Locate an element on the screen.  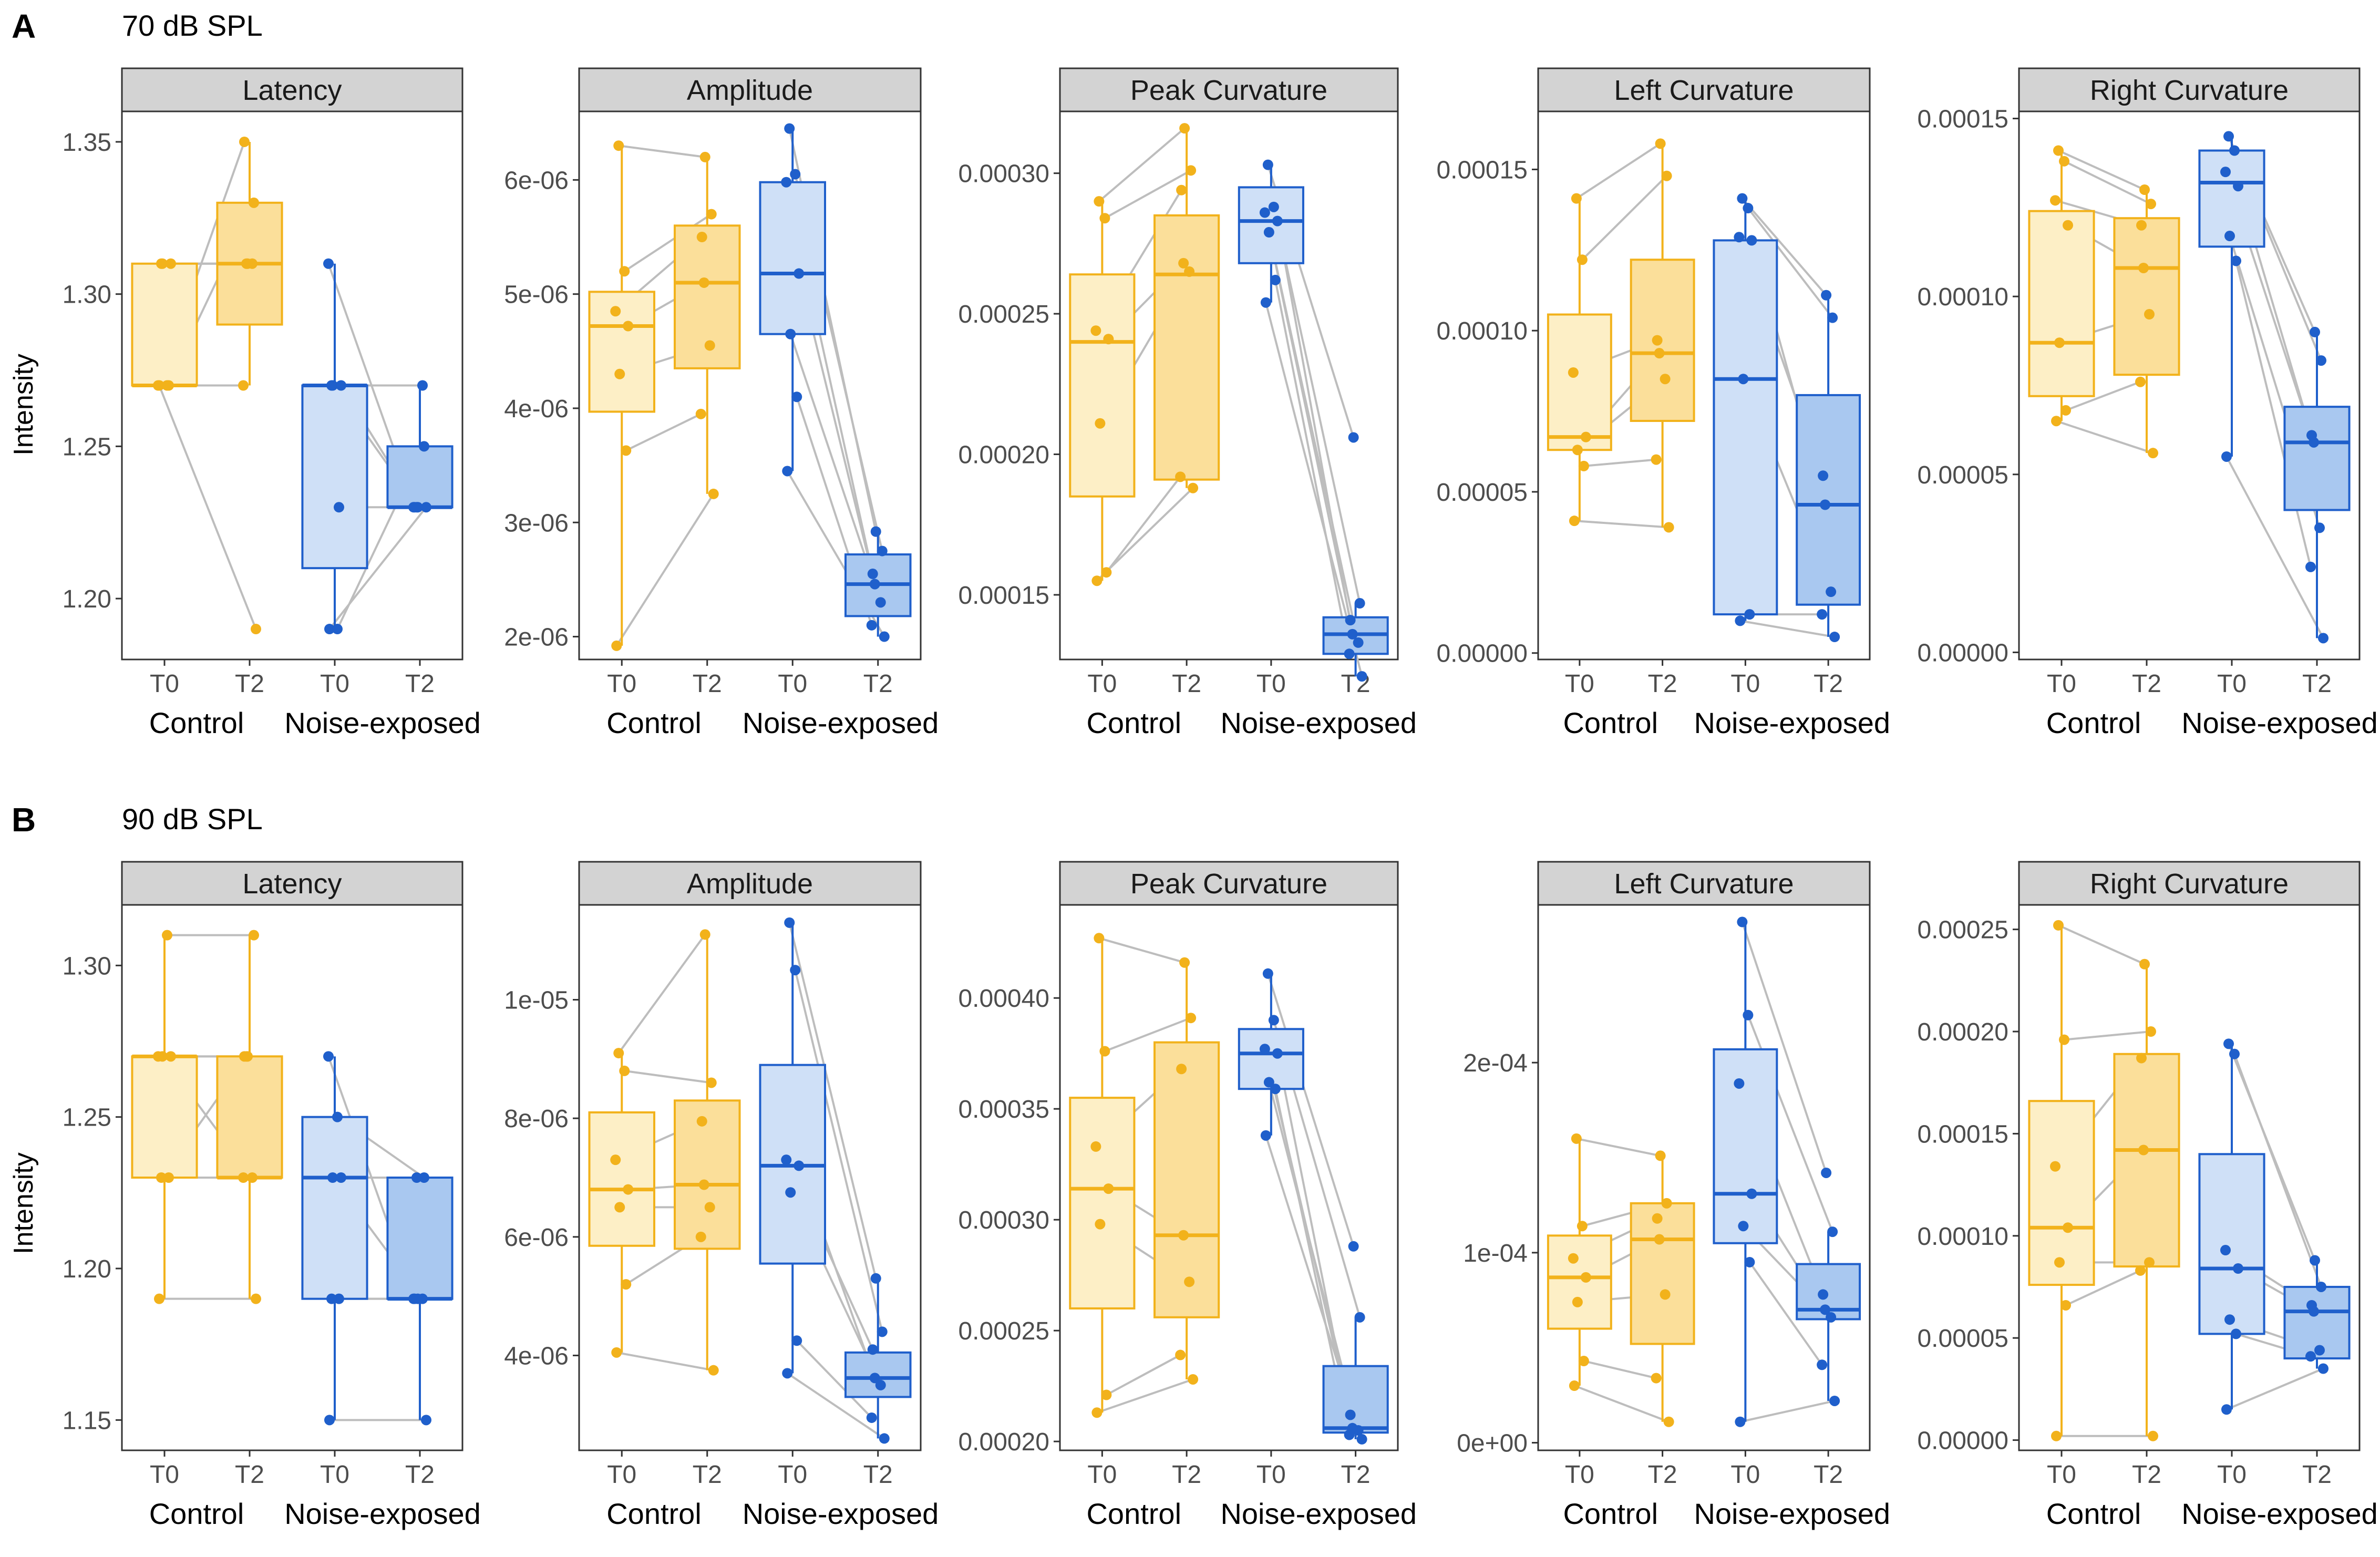
panel-title: Peak Curvature is located at coordinates (1228, 90).